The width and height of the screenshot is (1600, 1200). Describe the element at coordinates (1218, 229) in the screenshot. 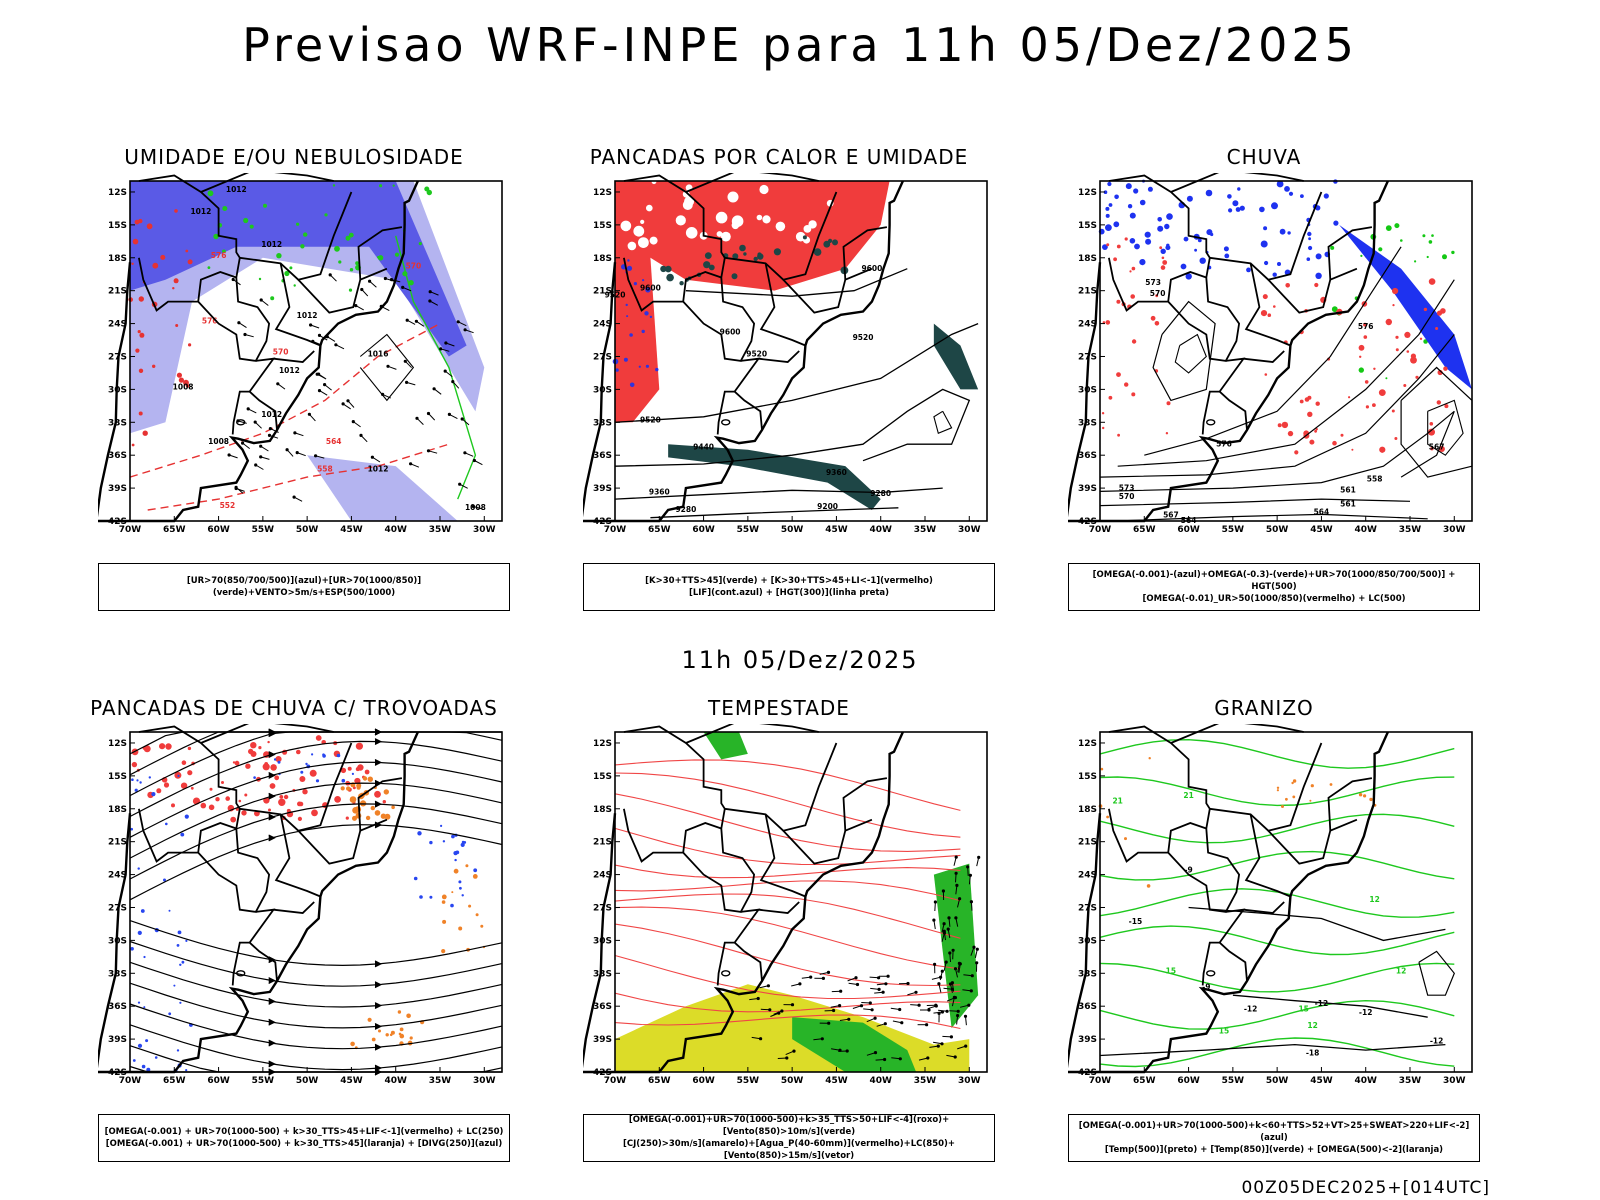

I see `omega-blue` at that location.